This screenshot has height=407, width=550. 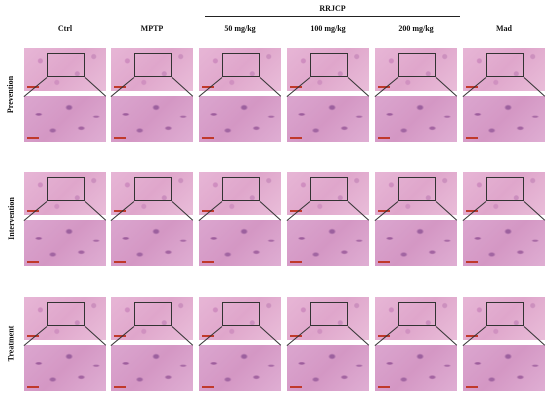 I want to click on row-label: Intervention, so click(x=11, y=218).